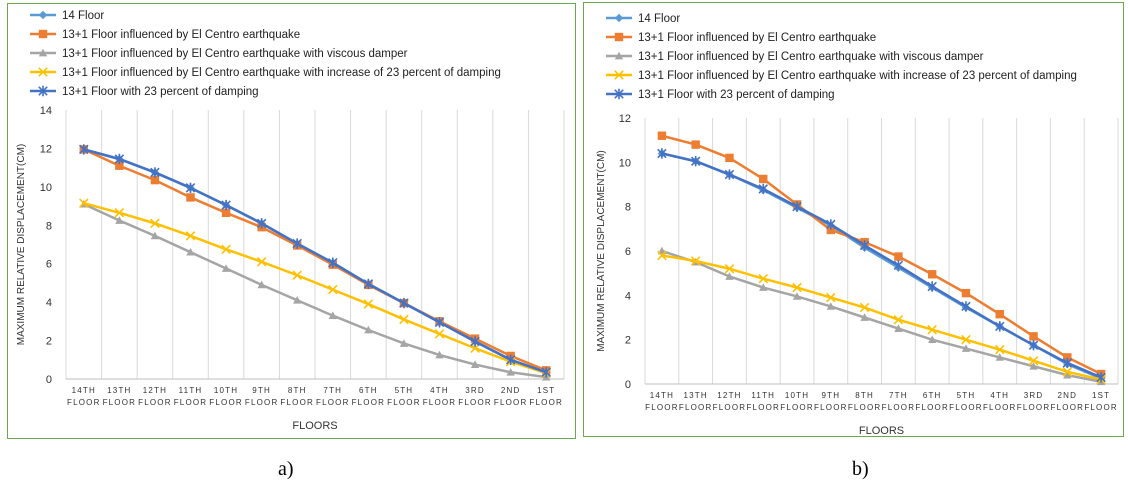  Describe the element at coordinates (49, 265) in the screenshot. I see `y-tick-label: 6` at that location.